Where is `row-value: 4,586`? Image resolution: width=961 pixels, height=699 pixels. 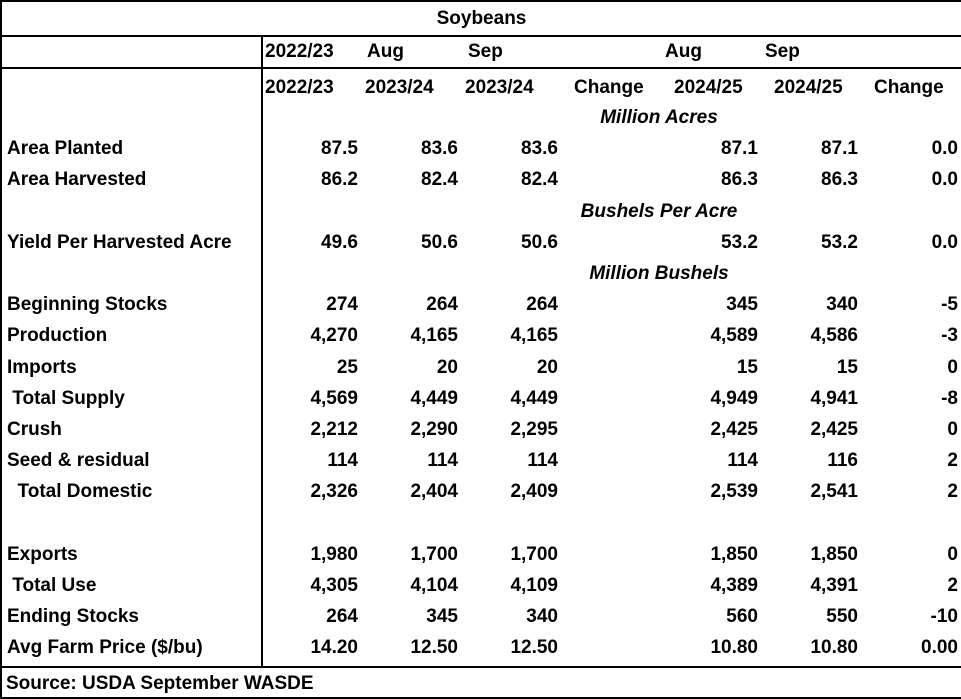 row-value: 4,586 is located at coordinates (834, 335).